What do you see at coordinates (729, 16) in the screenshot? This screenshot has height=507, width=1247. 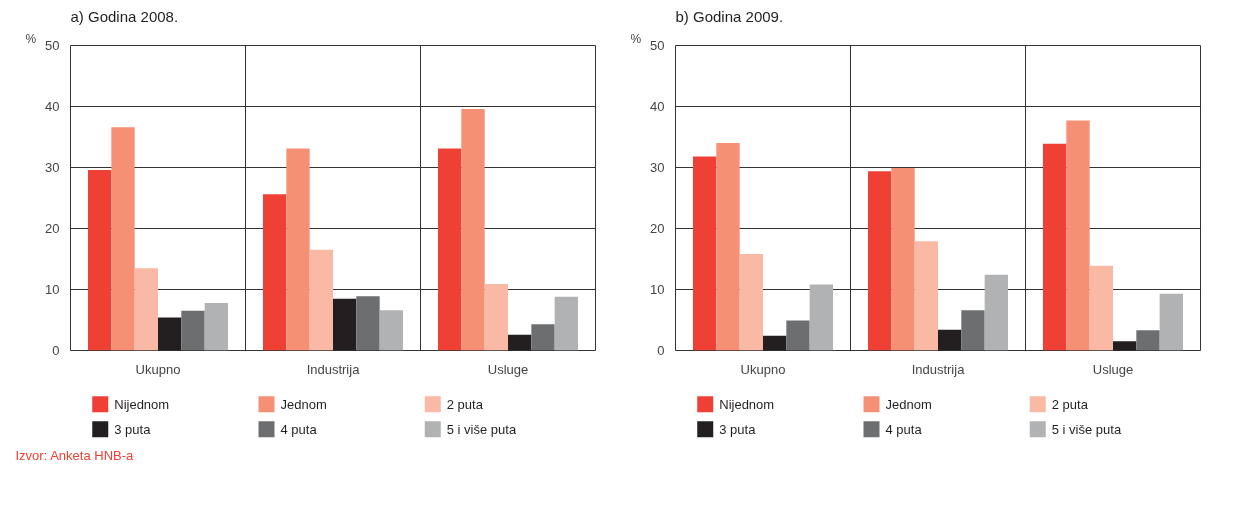 I see `chart-title: b) Godina 2009.` at bounding box center [729, 16].